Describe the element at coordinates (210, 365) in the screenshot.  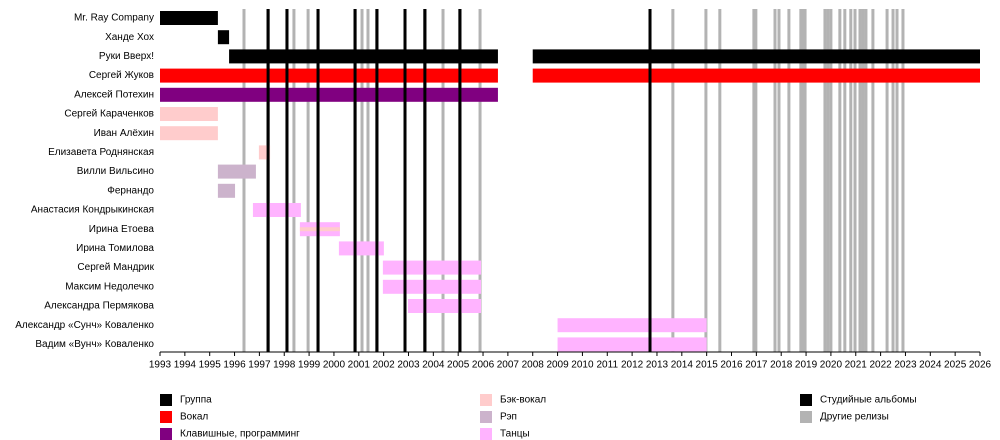
I see `x-tick-label: 1995` at that location.